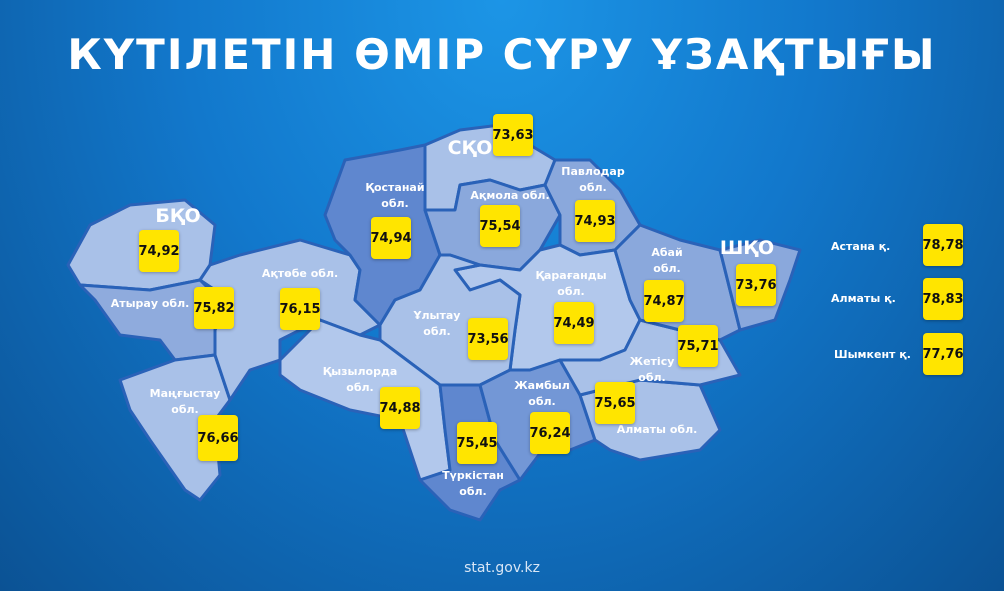 The width and height of the screenshot is (1004, 591). I want to click on value-badge: 75,54, so click(500, 226).